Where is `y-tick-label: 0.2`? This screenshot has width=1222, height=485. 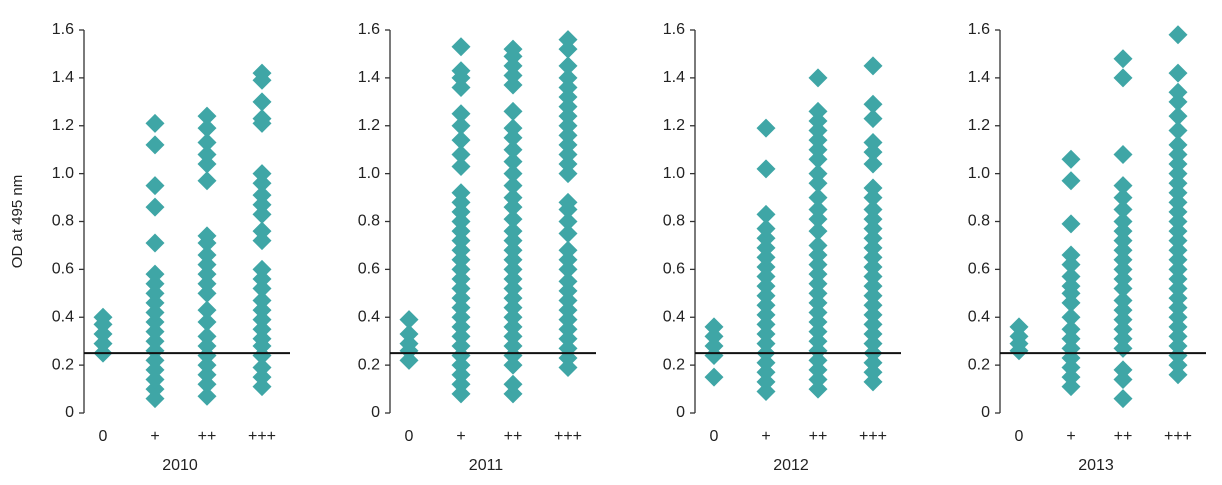
y-tick-label: 0.2 is located at coordinates (979, 364).